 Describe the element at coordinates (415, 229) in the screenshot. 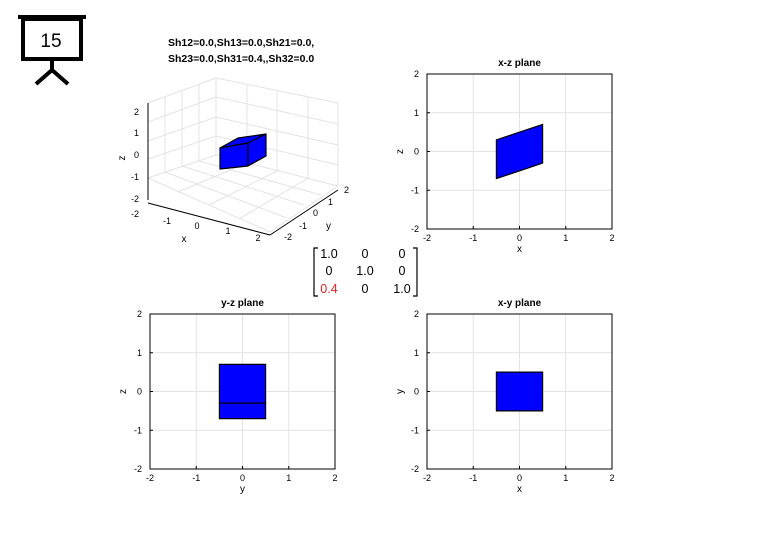

I see `plot-xz-y-tick-label: -2` at that location.